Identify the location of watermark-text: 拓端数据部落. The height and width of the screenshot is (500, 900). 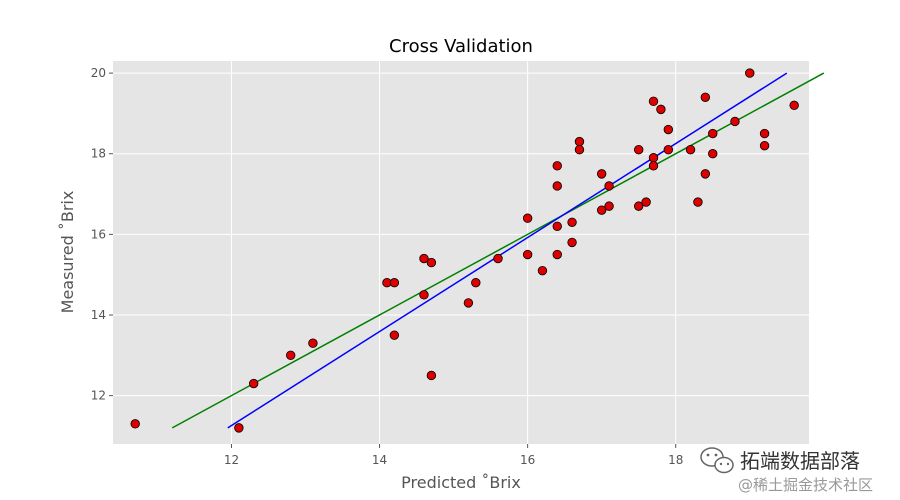
(800, 461).